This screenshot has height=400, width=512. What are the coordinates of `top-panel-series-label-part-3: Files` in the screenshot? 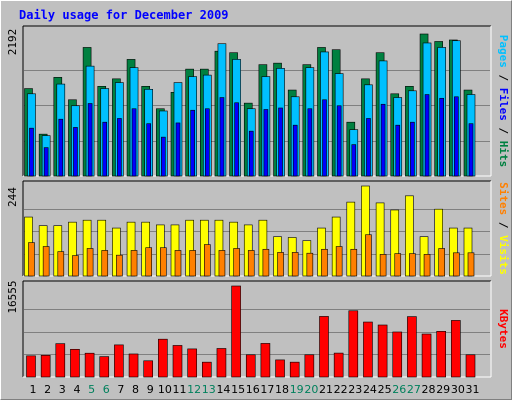 It's located at (503, 104).